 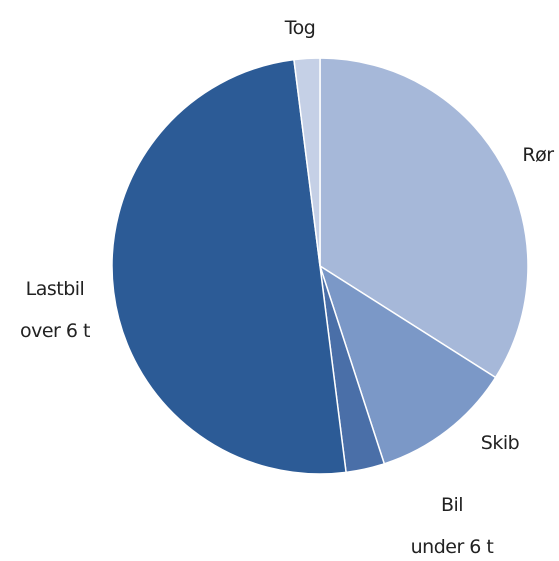 I want to click on slice-label: Skib, so click(x=500, y=443).